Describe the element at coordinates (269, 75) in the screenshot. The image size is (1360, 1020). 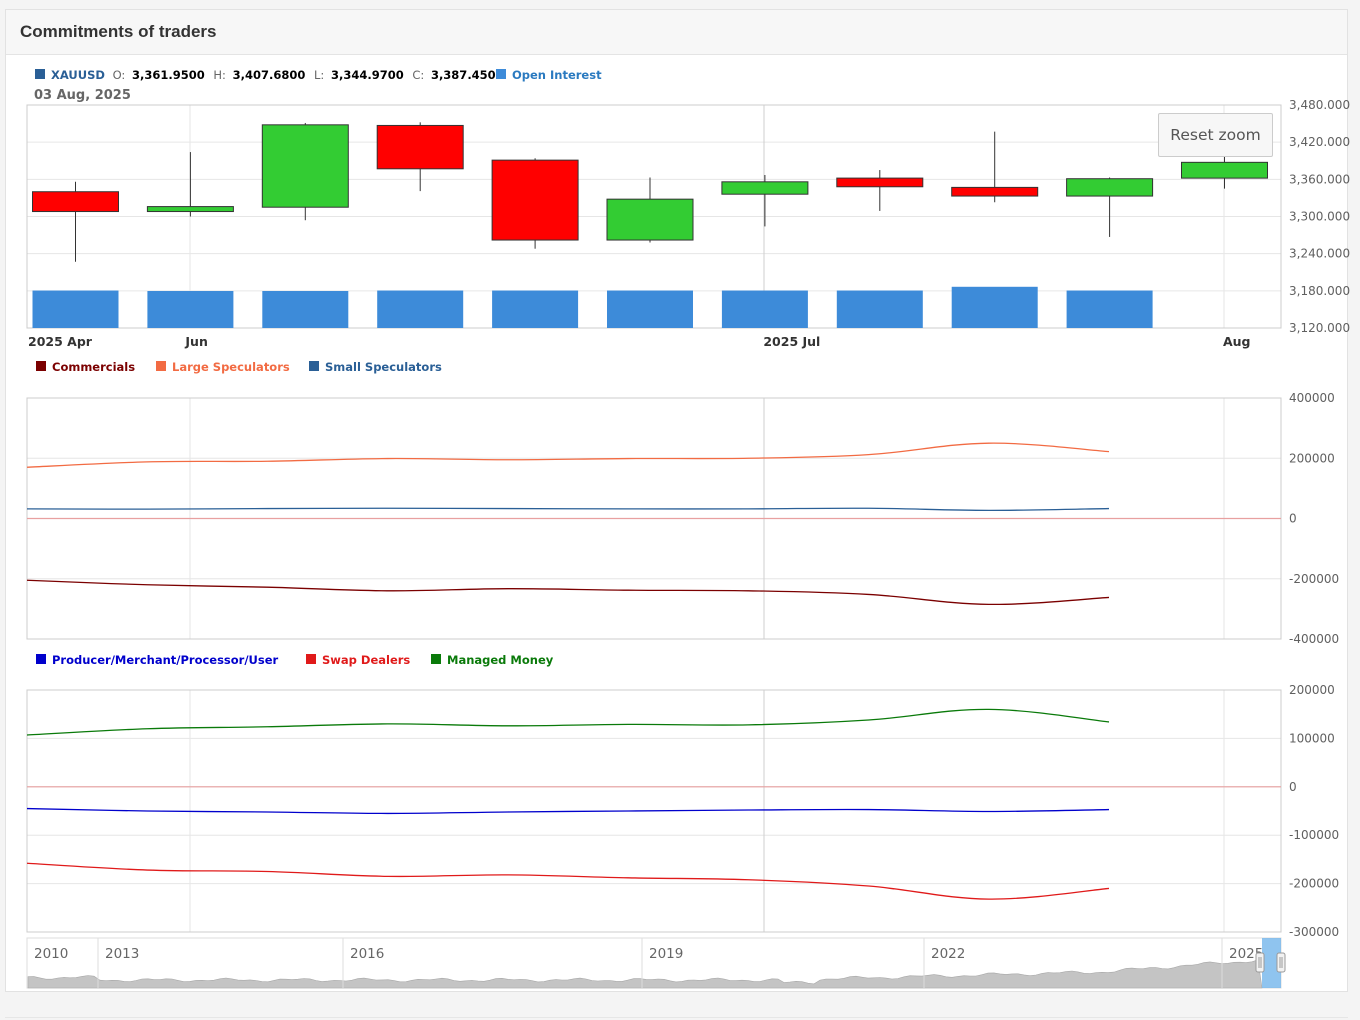
I see `high-value: 3,407.6800` at that location.